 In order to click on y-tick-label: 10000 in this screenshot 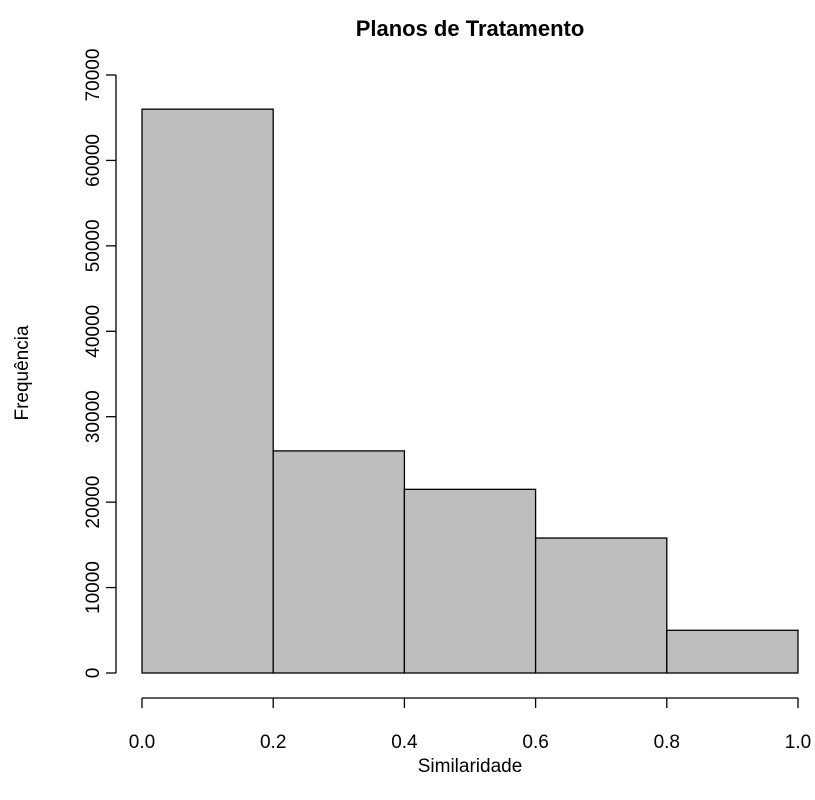, I will do `click(93, 587)`.